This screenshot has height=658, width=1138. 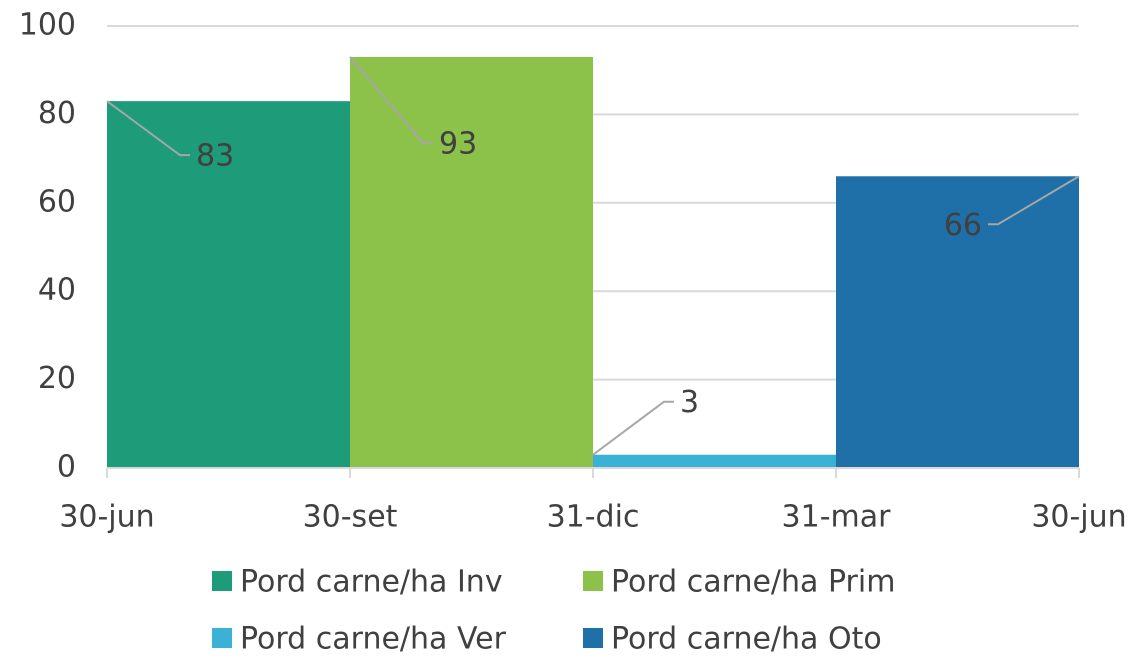 I want to click on legend-label: Pord carne/ha Prim, so click(x=753, y=582).